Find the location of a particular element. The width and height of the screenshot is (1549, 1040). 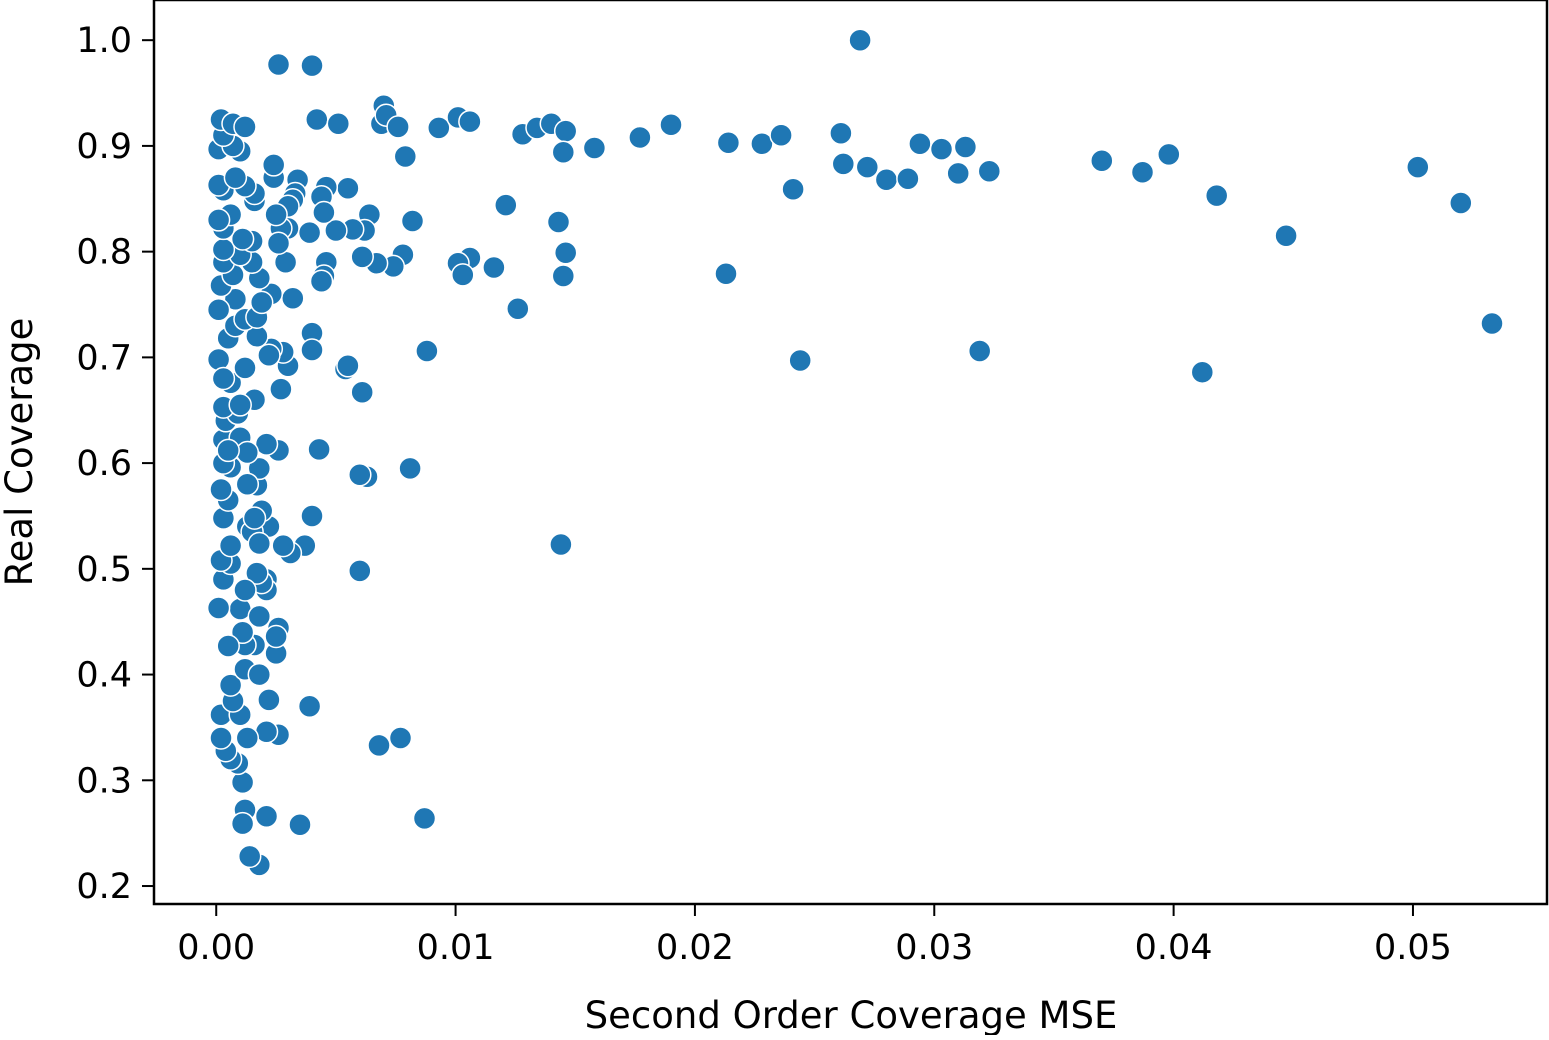

y-axis-label: Real Coverage is located at coordinates (20, 452).